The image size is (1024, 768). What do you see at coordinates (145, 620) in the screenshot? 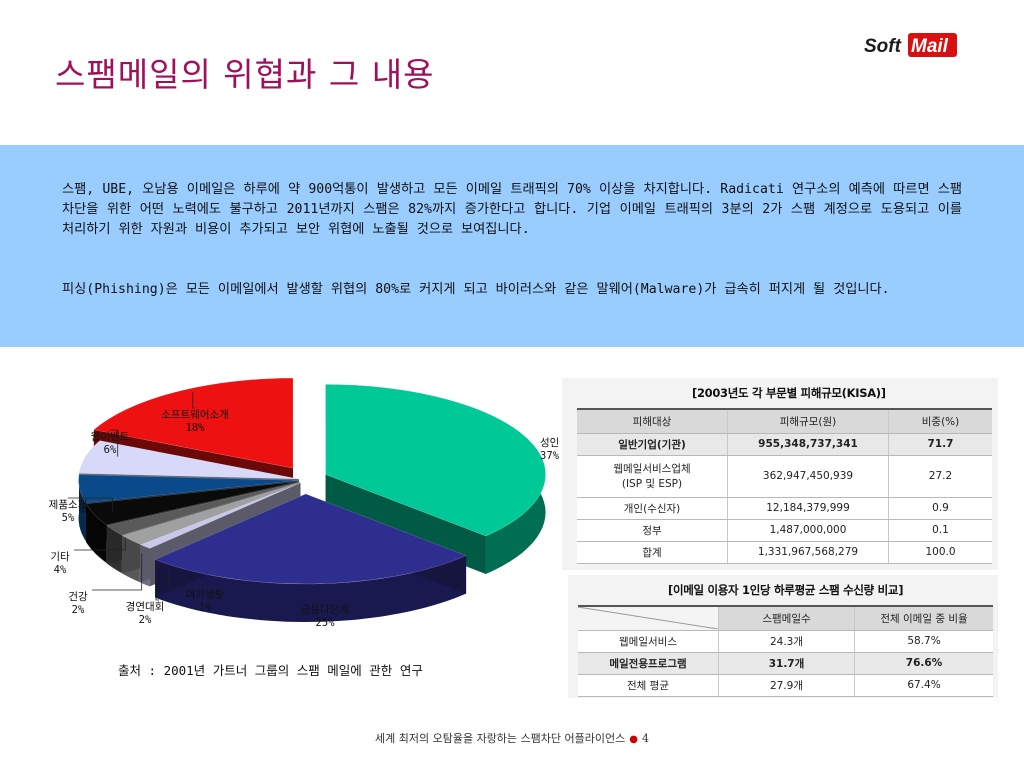
I see `pie-label-value-3: 2%` at bounding box center [145, 620].